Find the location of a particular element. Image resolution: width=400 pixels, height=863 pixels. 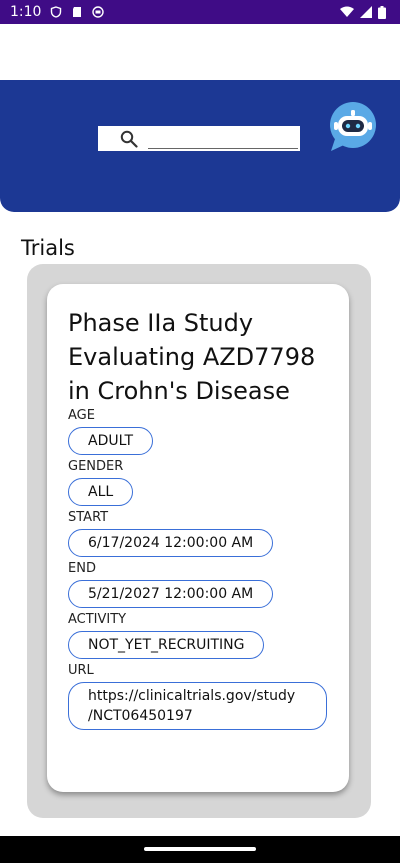

wifi-icon is located at coordinates (347, 11).